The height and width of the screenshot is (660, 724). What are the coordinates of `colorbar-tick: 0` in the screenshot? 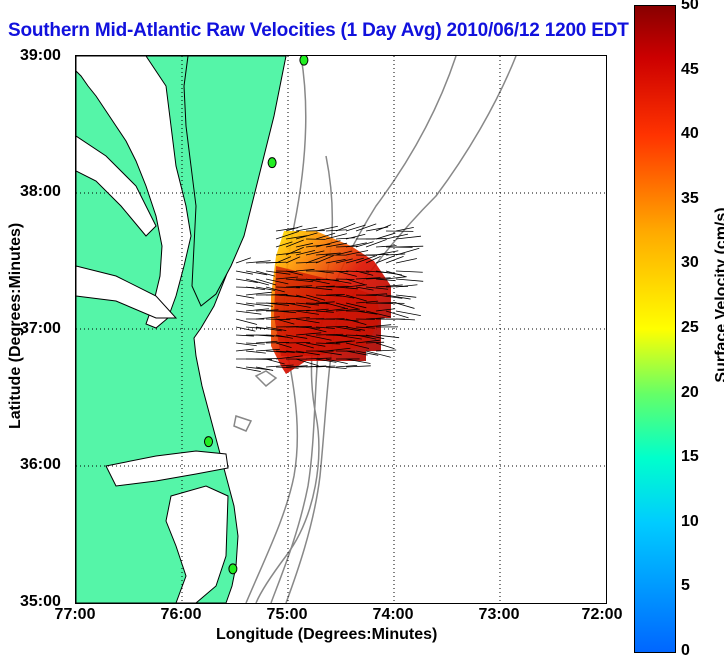 It's located at (685, 651).